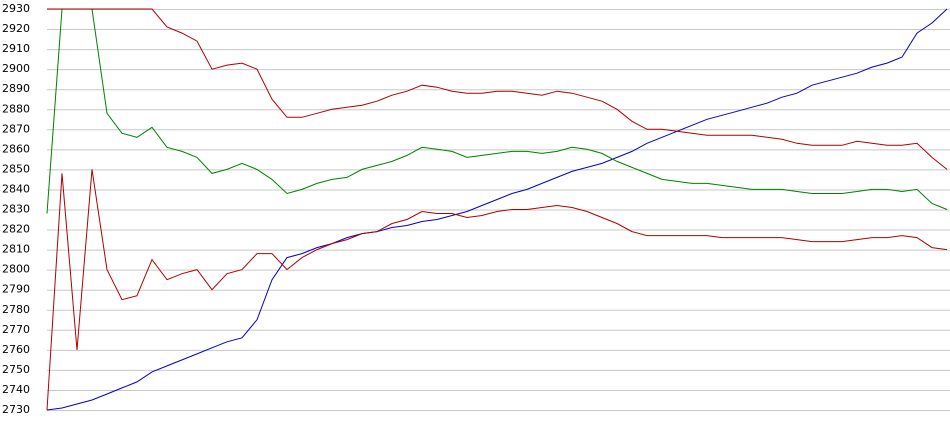  I want to click on y-tick-label: 2790, so click(16, 289).